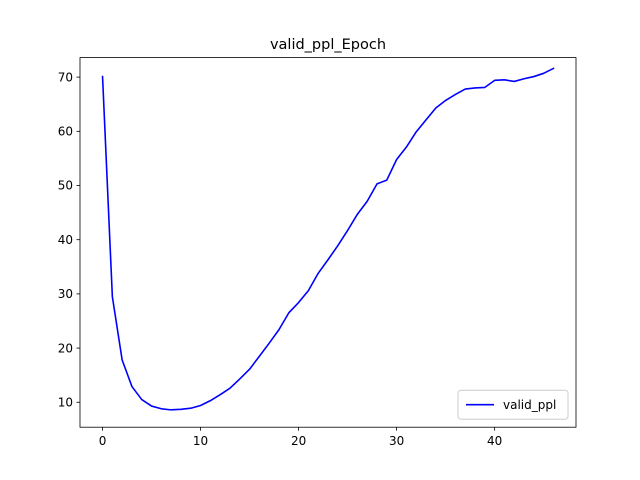 The height and width of the screenshot is (480, 640). What do you see at coordinates (396, 441) in the screenshot?
I see `x-tick-label: 30` at bounding box center [396, 441].